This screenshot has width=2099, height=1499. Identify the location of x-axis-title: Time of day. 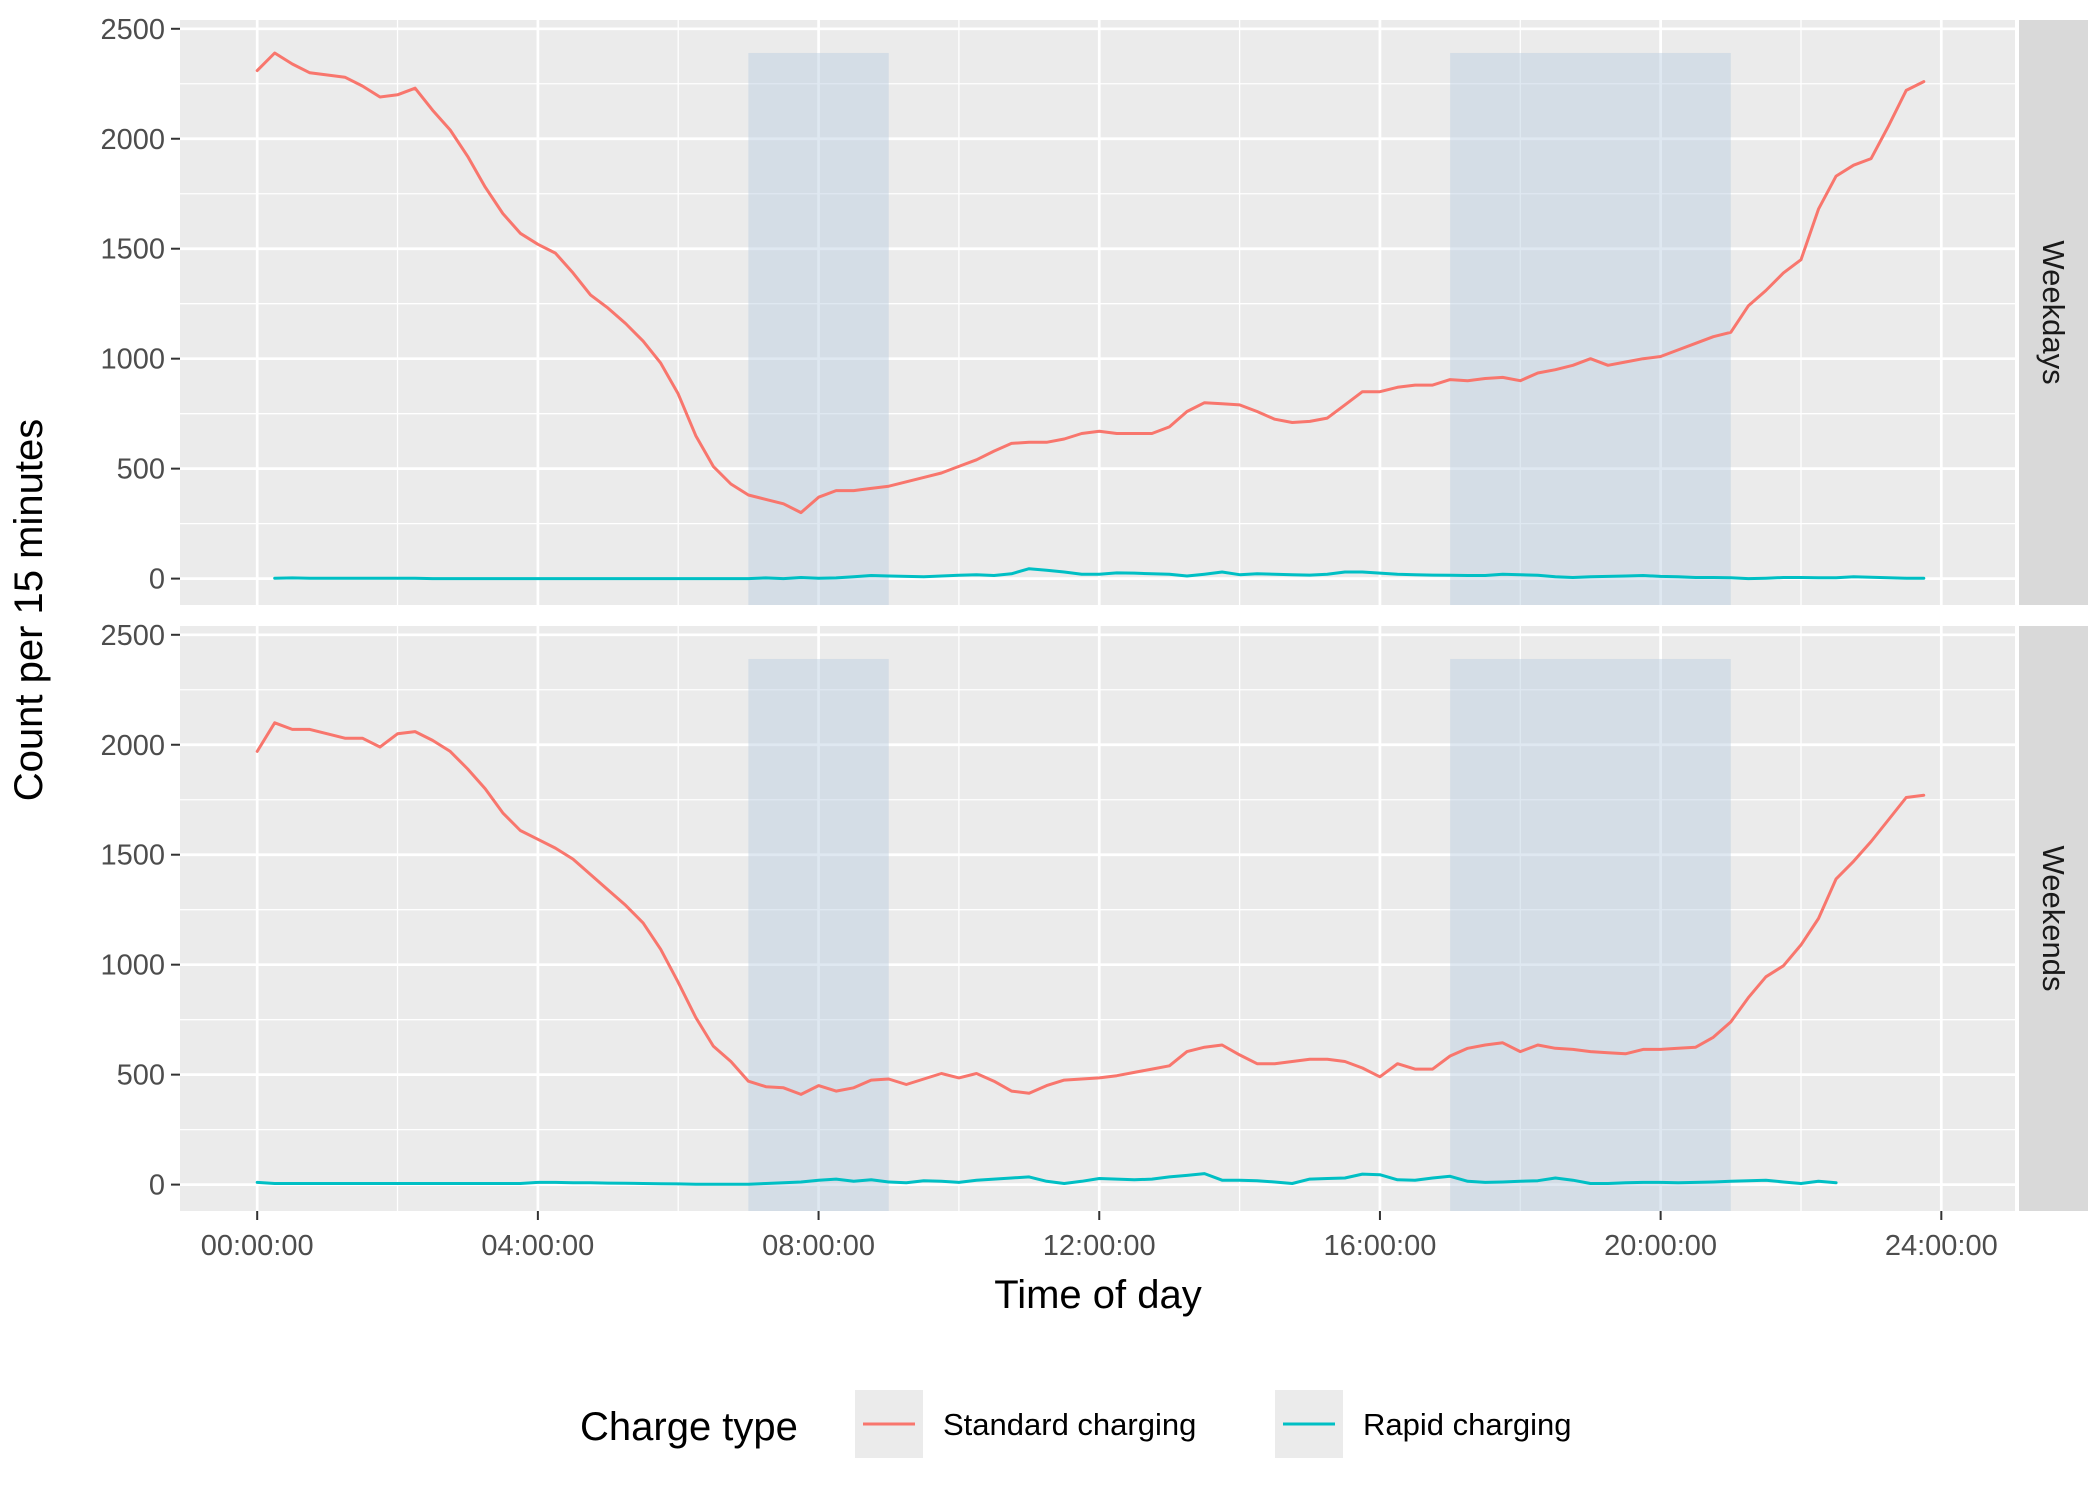
(1097, 1295).